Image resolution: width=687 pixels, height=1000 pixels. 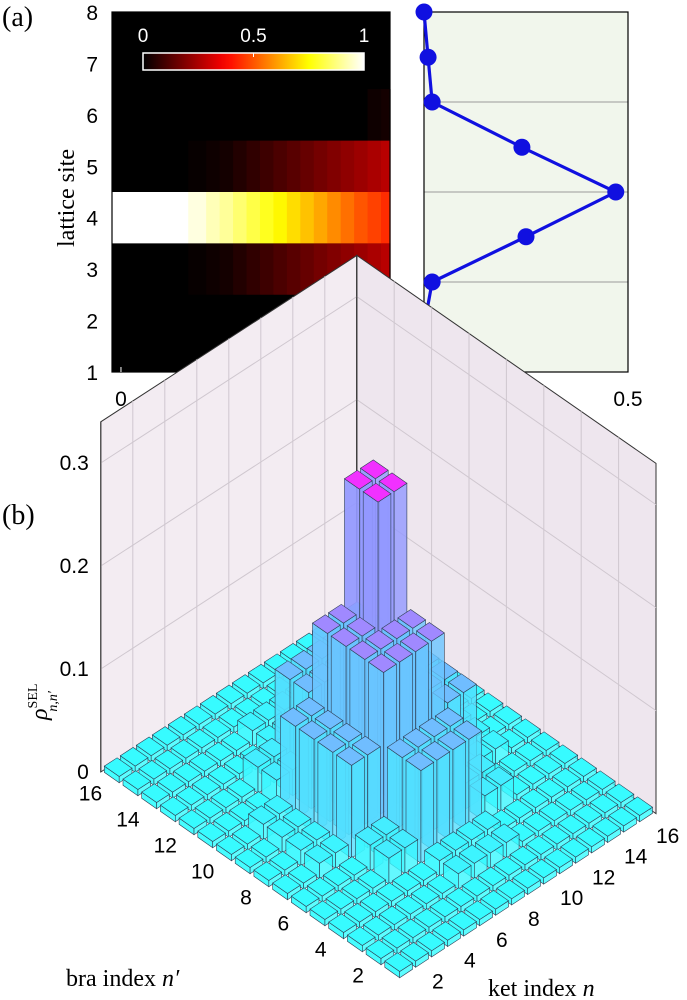 I want to click on ket-tick-label: 10, so click(x=571, y=898).